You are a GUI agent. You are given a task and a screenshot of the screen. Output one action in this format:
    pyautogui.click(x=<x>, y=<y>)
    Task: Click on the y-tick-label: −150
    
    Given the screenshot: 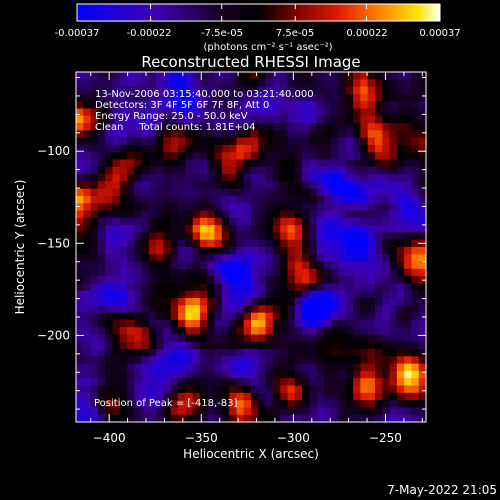 What is the action you would take?
    pyautogui.click(x=53, y=243)
    